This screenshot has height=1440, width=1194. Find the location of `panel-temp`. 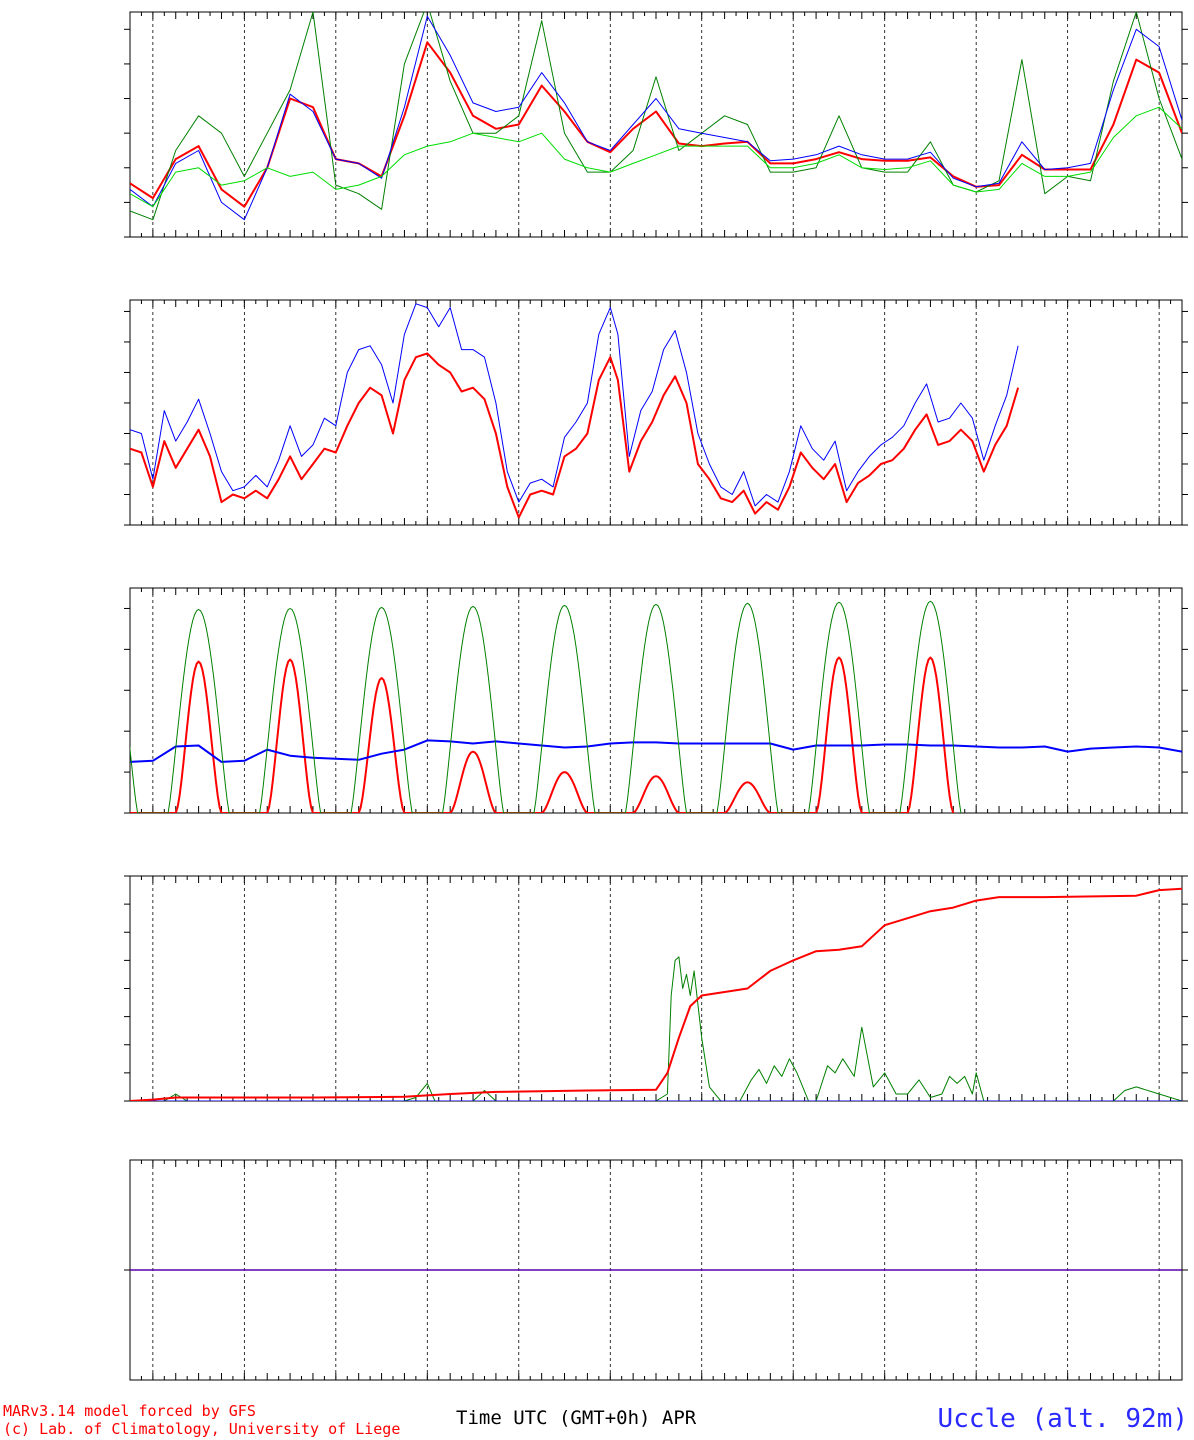

panel-temp is located at coordinates (656, 124).